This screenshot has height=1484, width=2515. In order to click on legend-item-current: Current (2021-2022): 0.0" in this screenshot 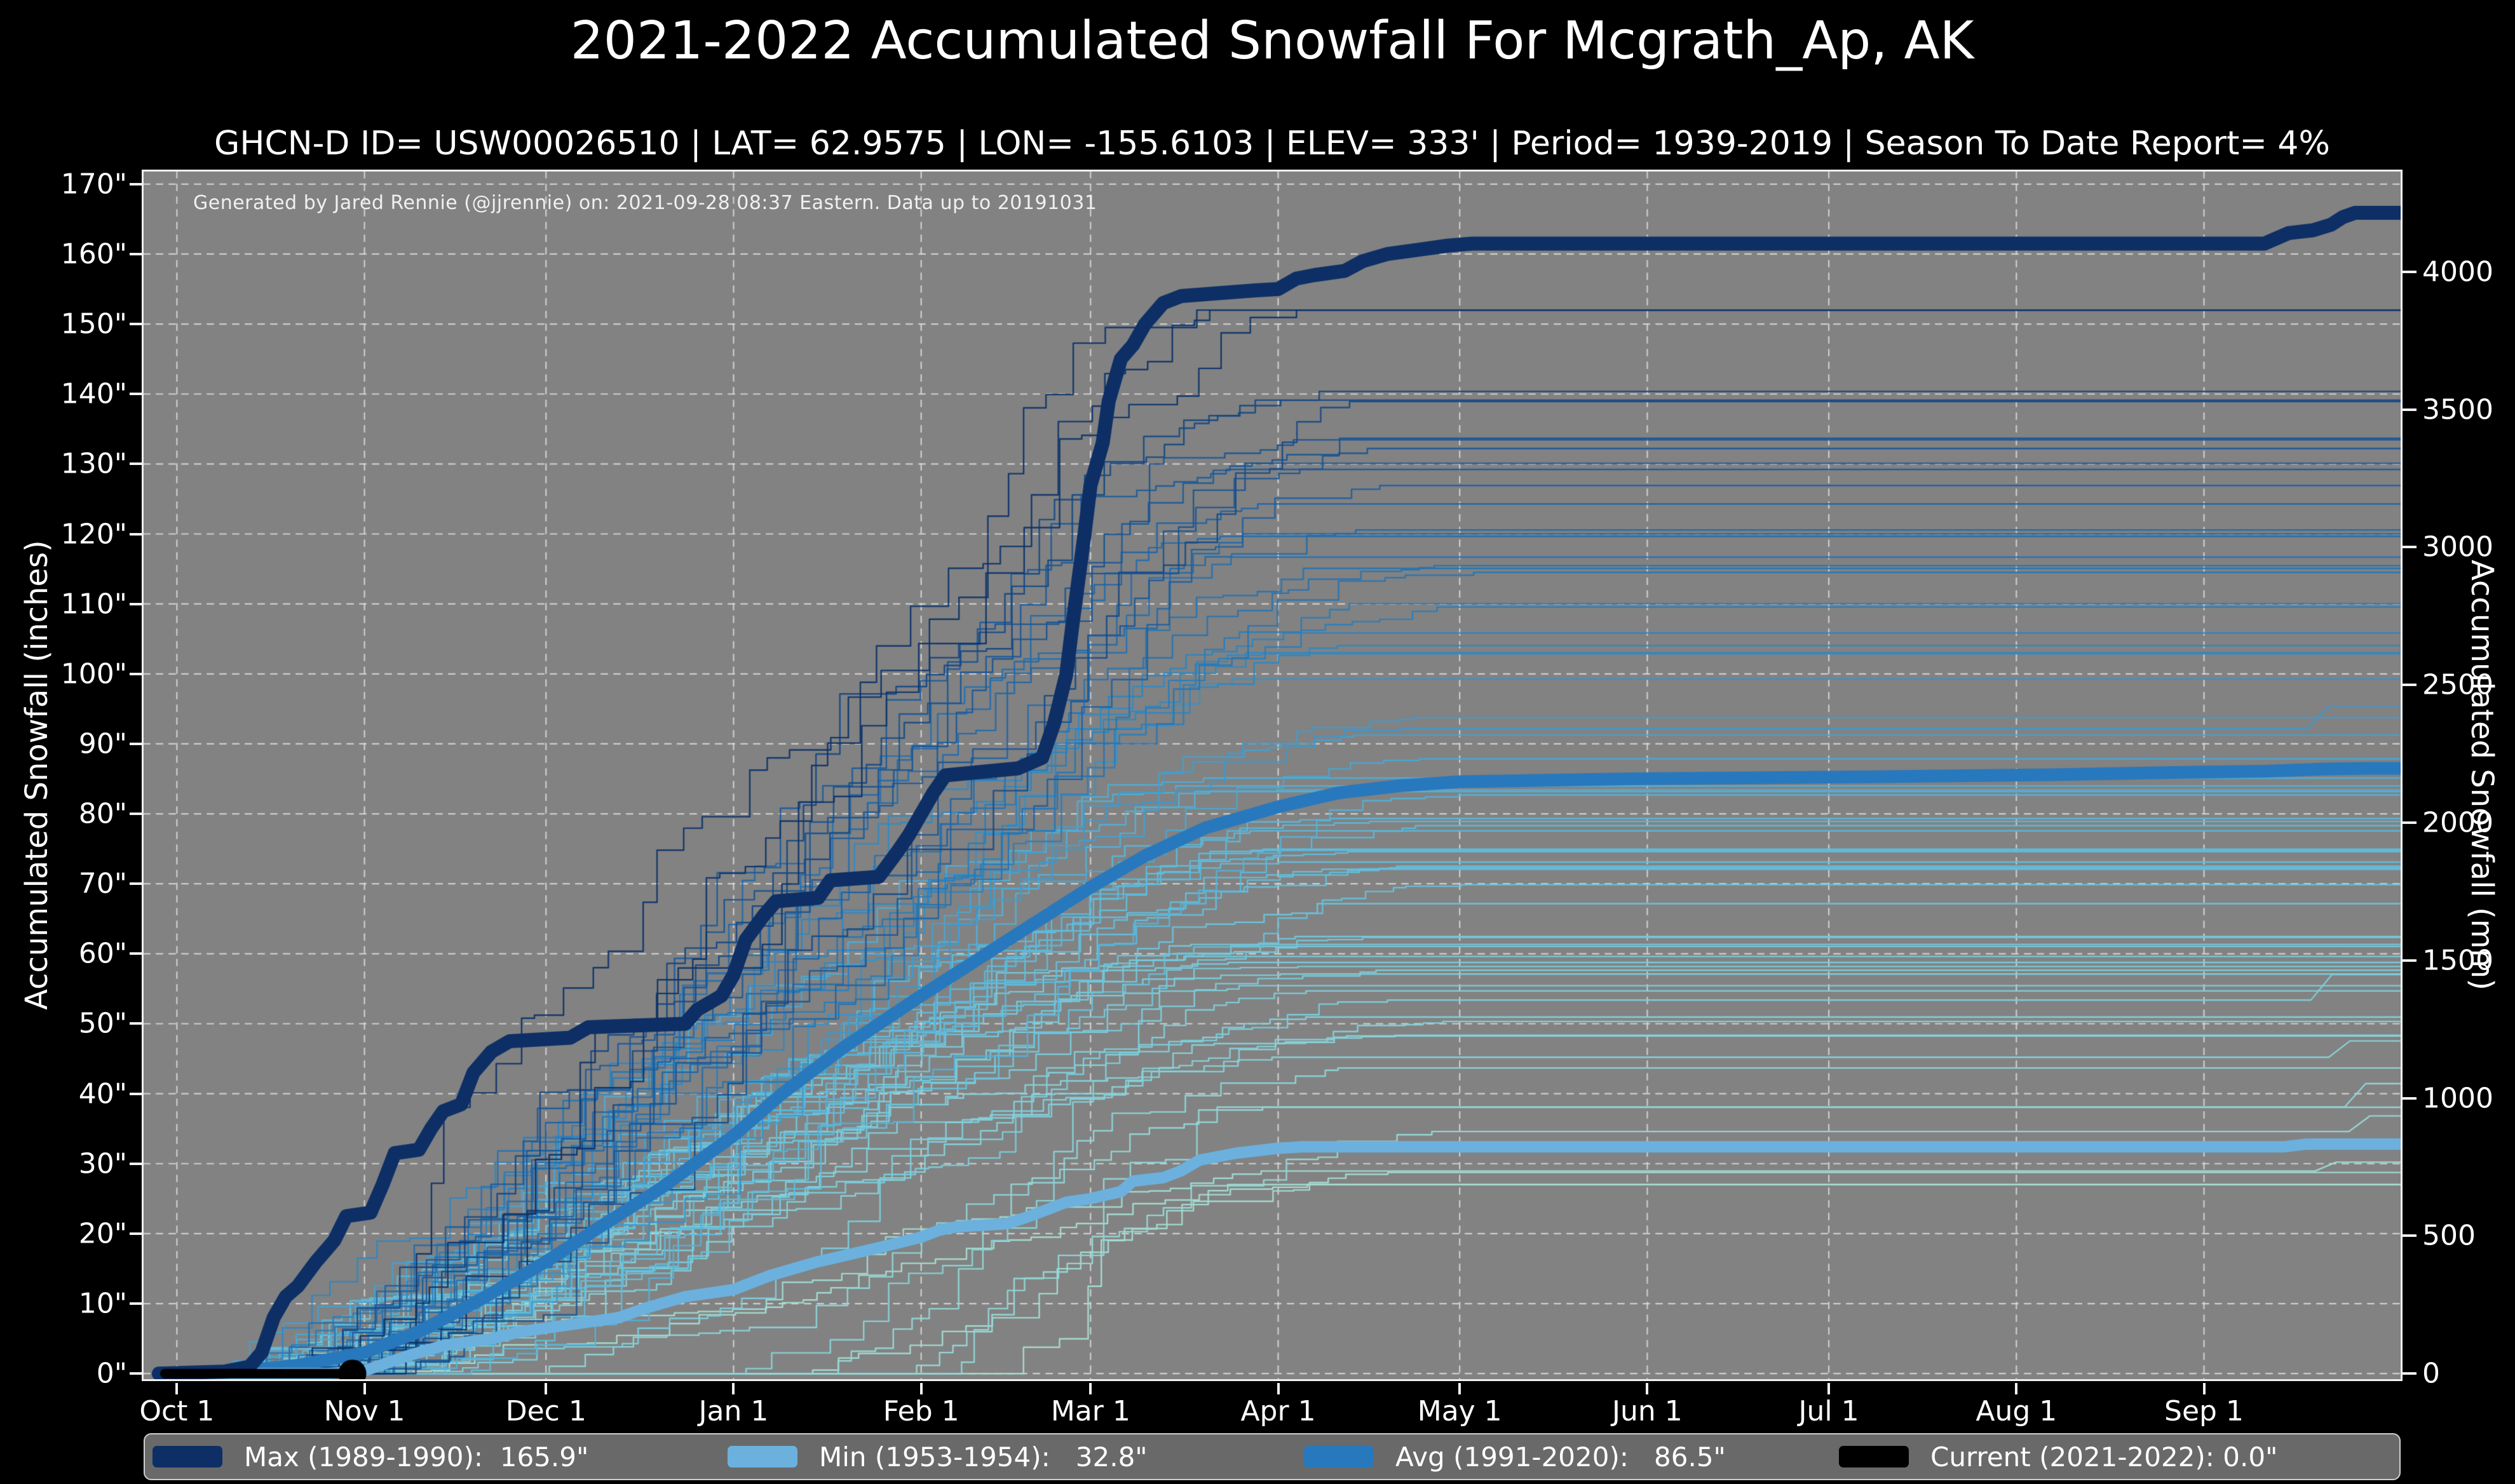, I will do `click(2058, 1456)`.